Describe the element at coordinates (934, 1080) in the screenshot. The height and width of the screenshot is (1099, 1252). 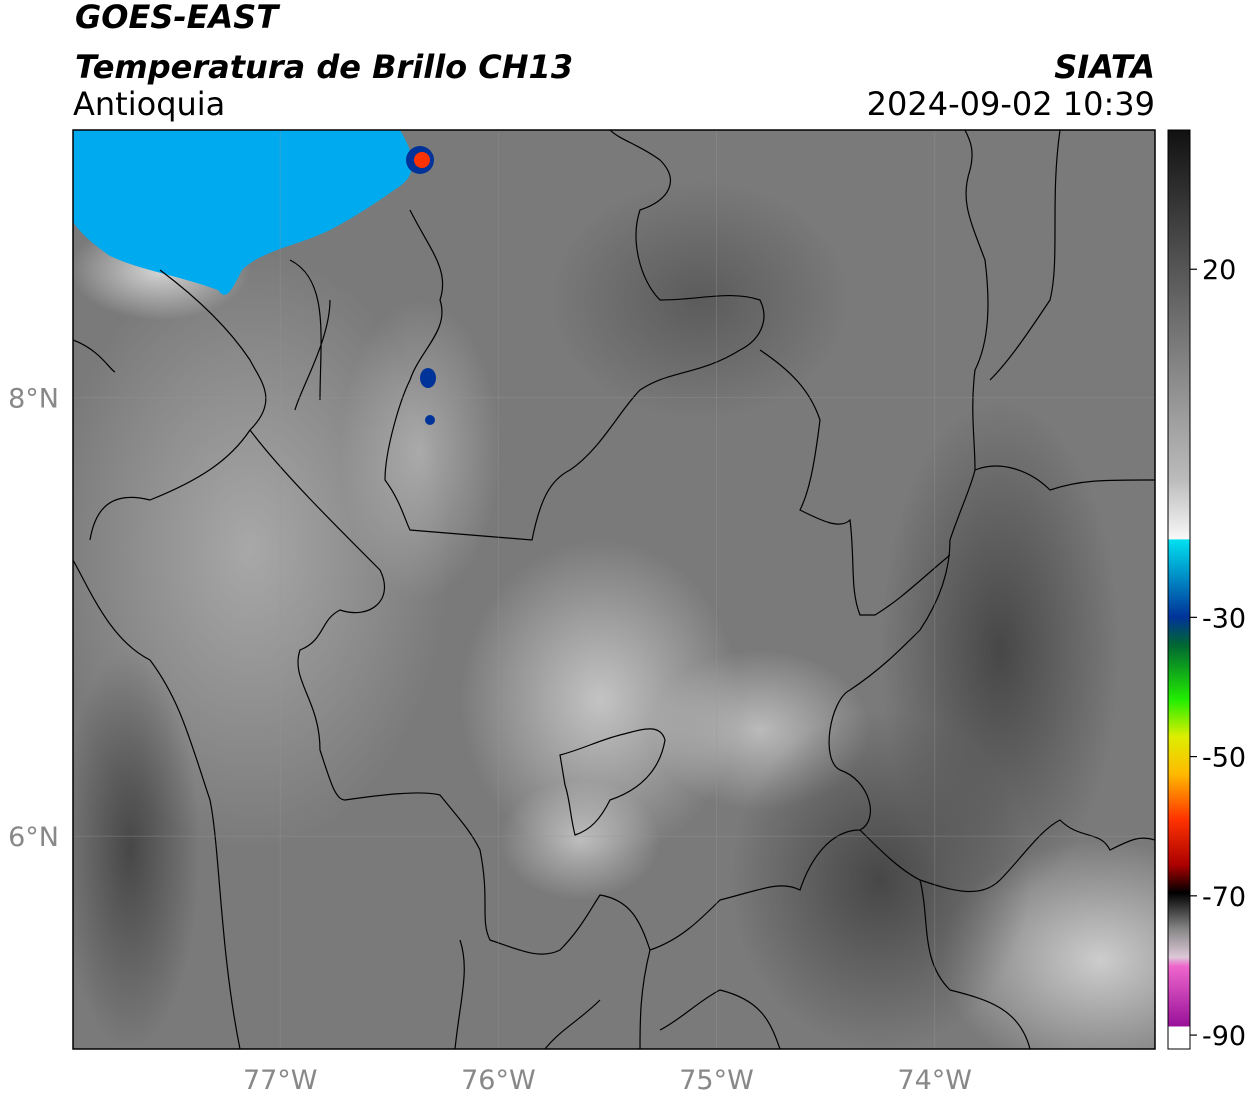
I see `x-tick-label: 74°W` at that location.